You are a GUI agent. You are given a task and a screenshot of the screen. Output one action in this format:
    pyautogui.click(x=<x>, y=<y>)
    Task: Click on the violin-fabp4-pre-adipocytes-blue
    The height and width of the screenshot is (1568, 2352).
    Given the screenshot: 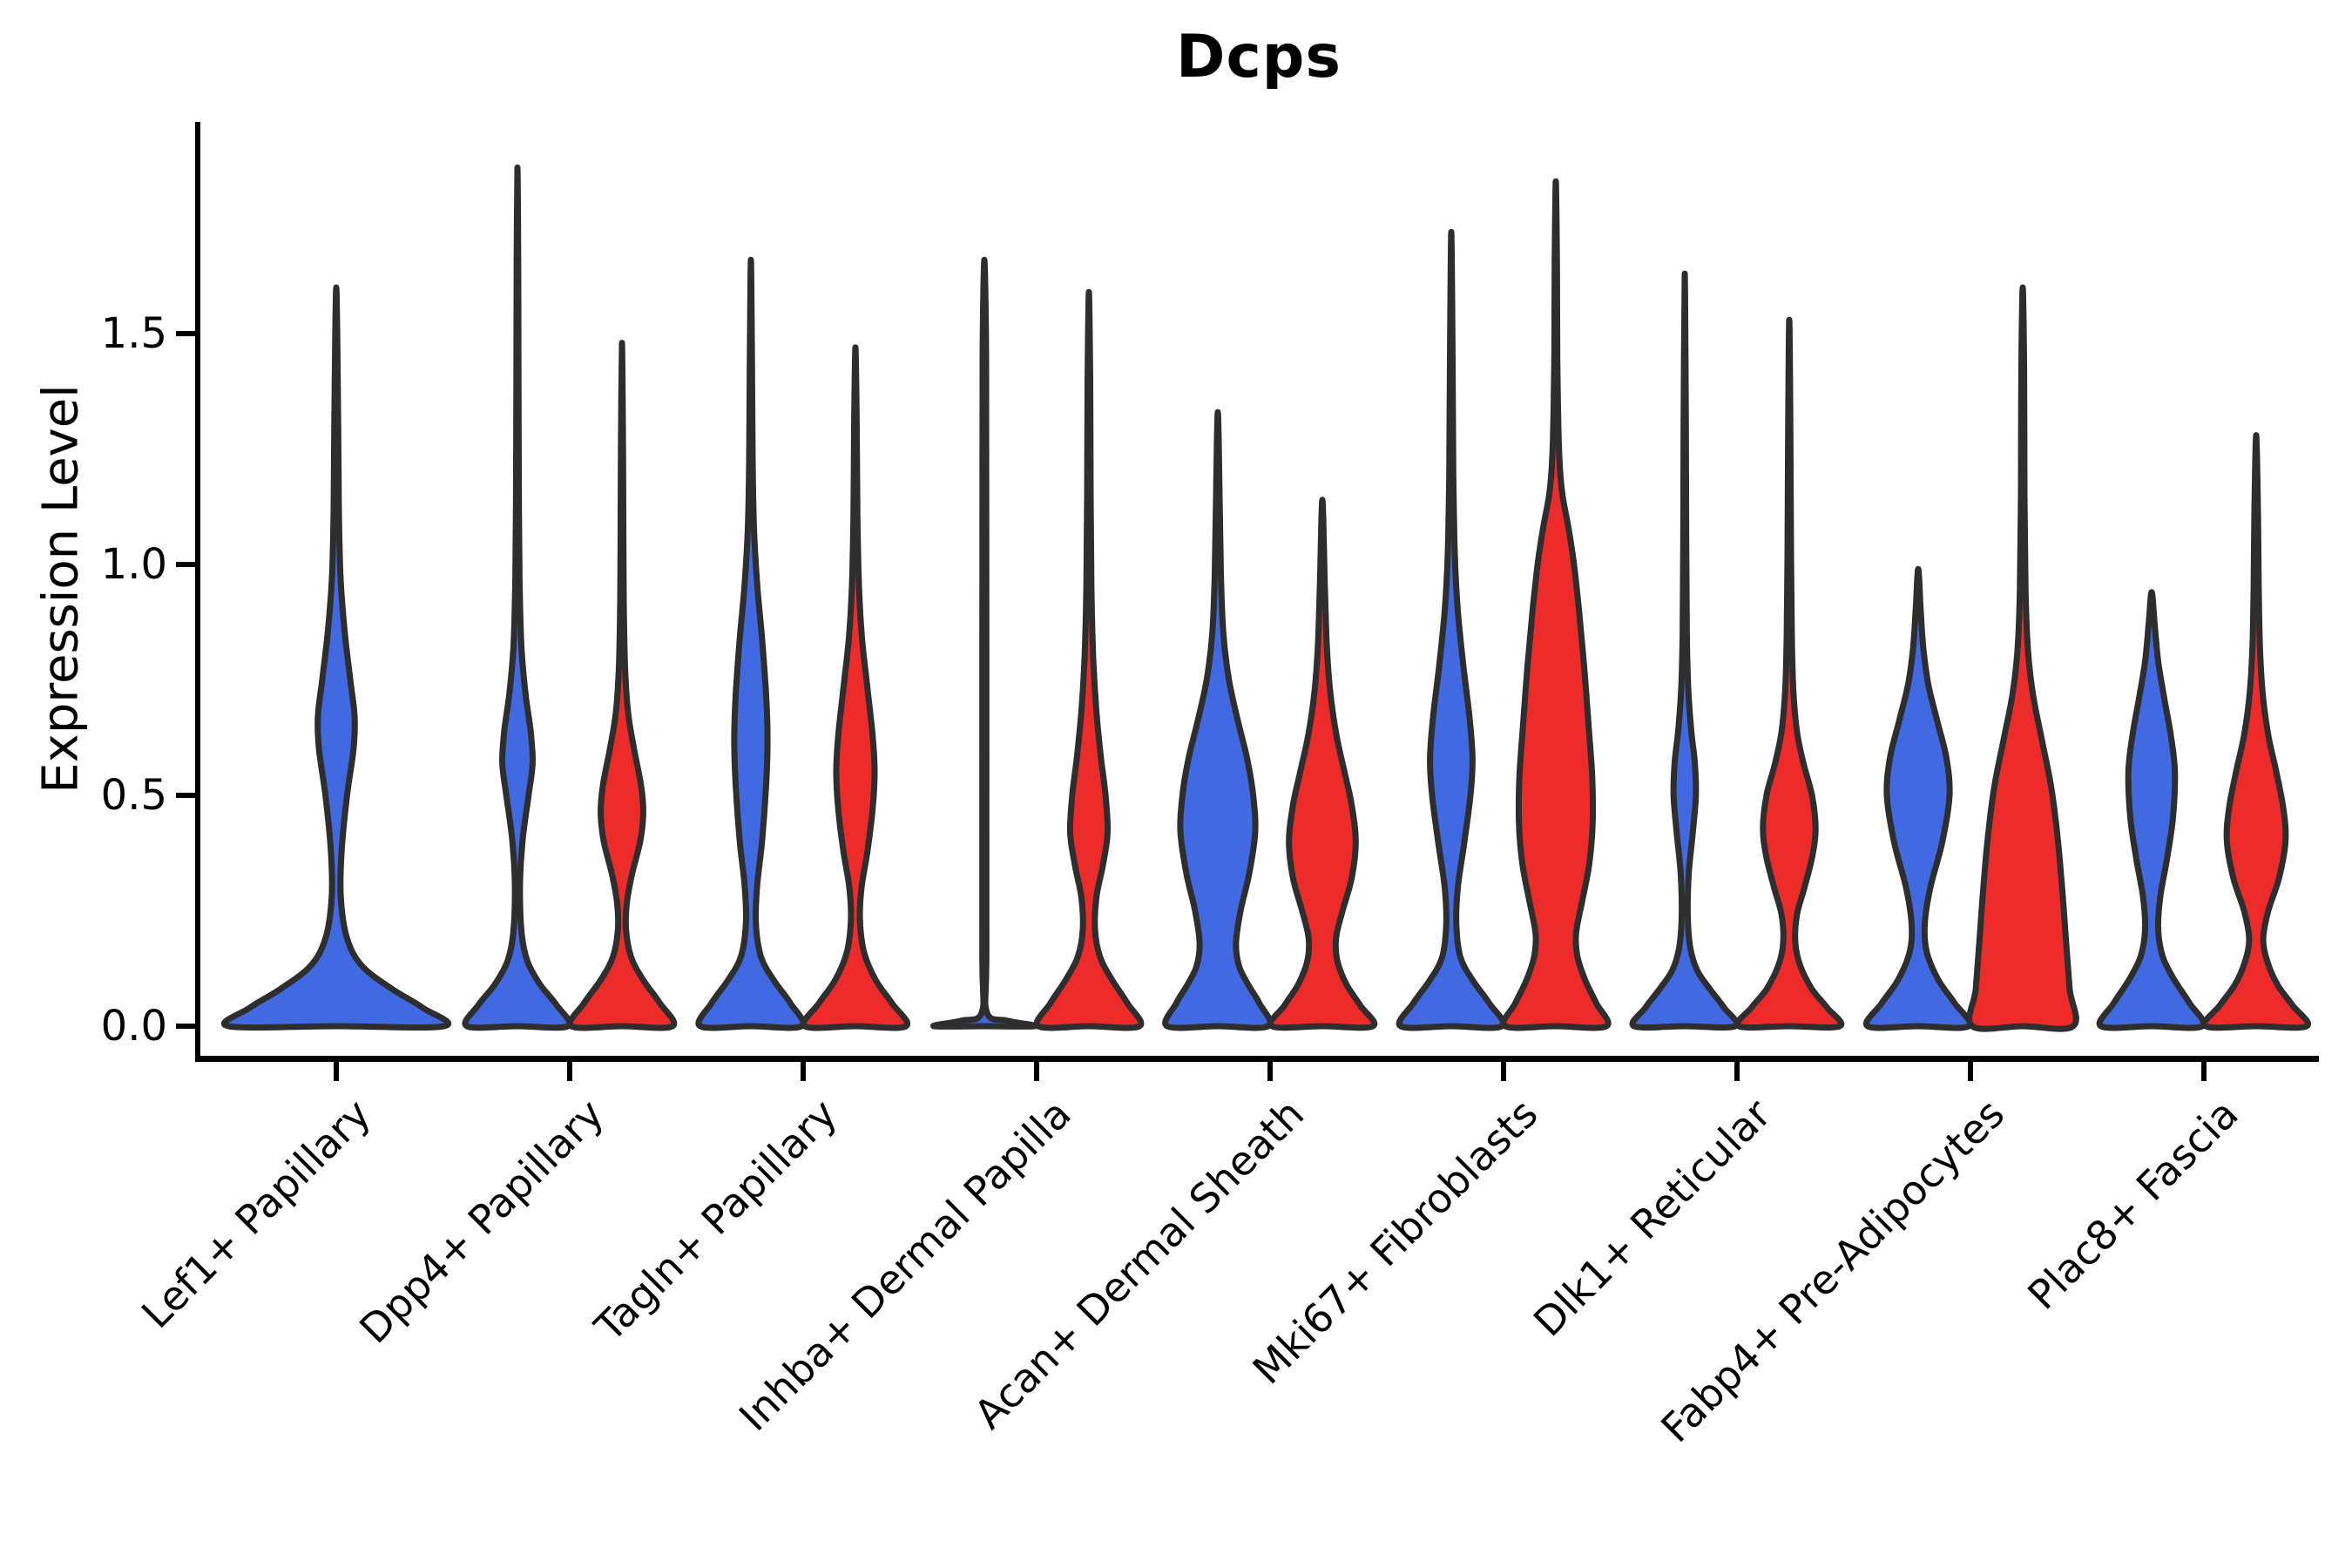 What is the action you would take?
    pyautogui.click(x=1918, y=798)
    